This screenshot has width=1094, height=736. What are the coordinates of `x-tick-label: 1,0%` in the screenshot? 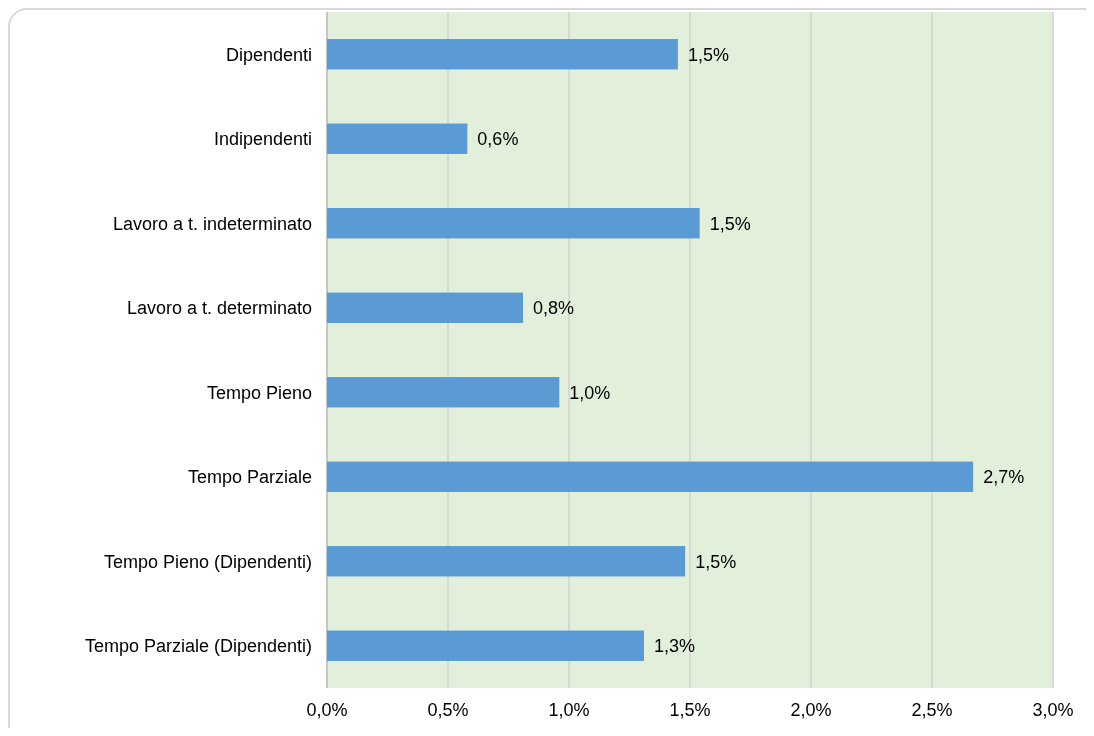 It's located at (569, 710).